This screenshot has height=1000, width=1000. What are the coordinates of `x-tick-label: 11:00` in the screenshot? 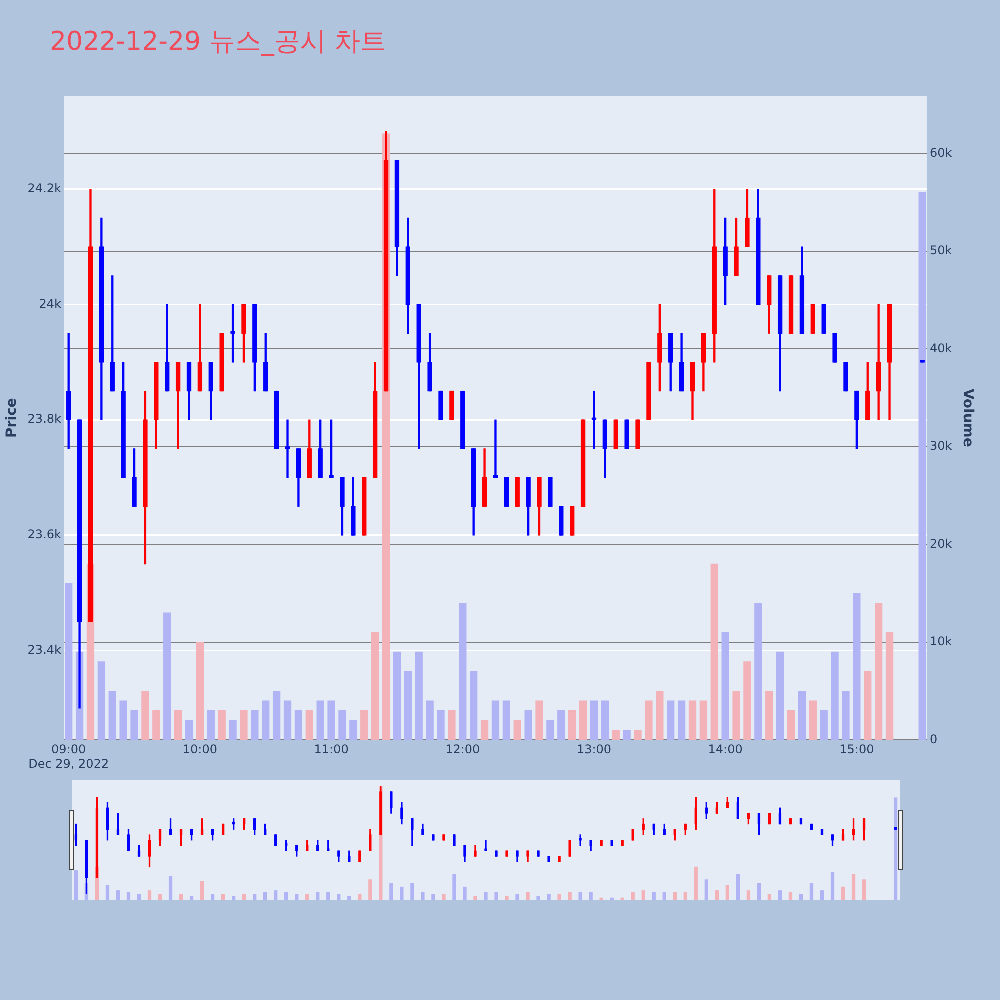 It's located at (331, 749).